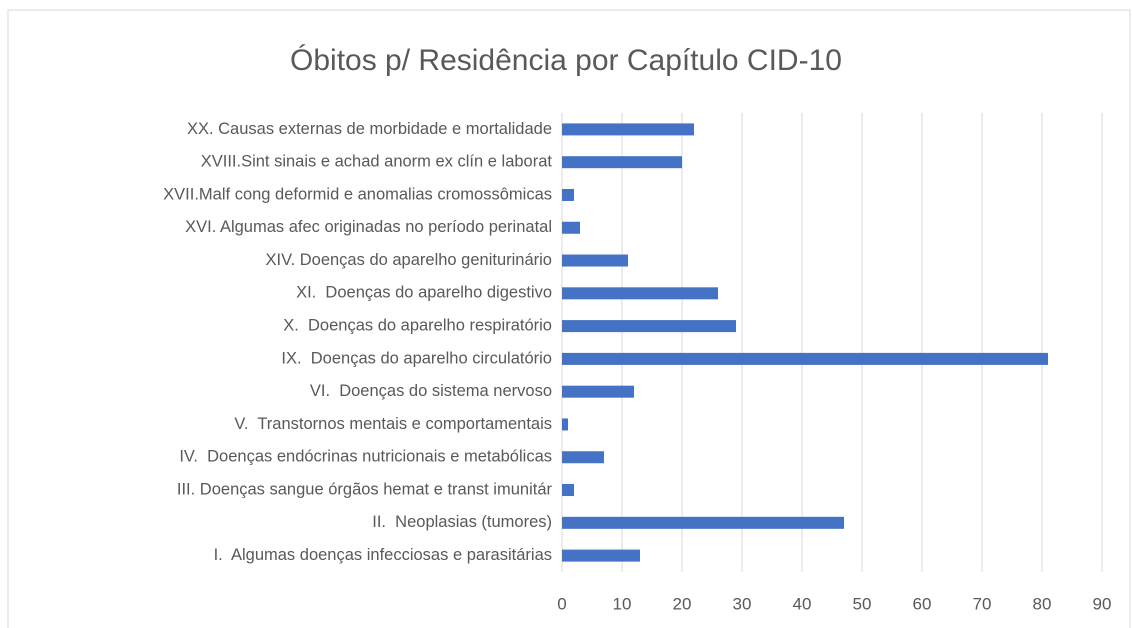 This screenshot has width=1132, height=628. Describe the element at coordinates (802, 603) in the screenshot. I see `x-tick-label: 40` at that location.